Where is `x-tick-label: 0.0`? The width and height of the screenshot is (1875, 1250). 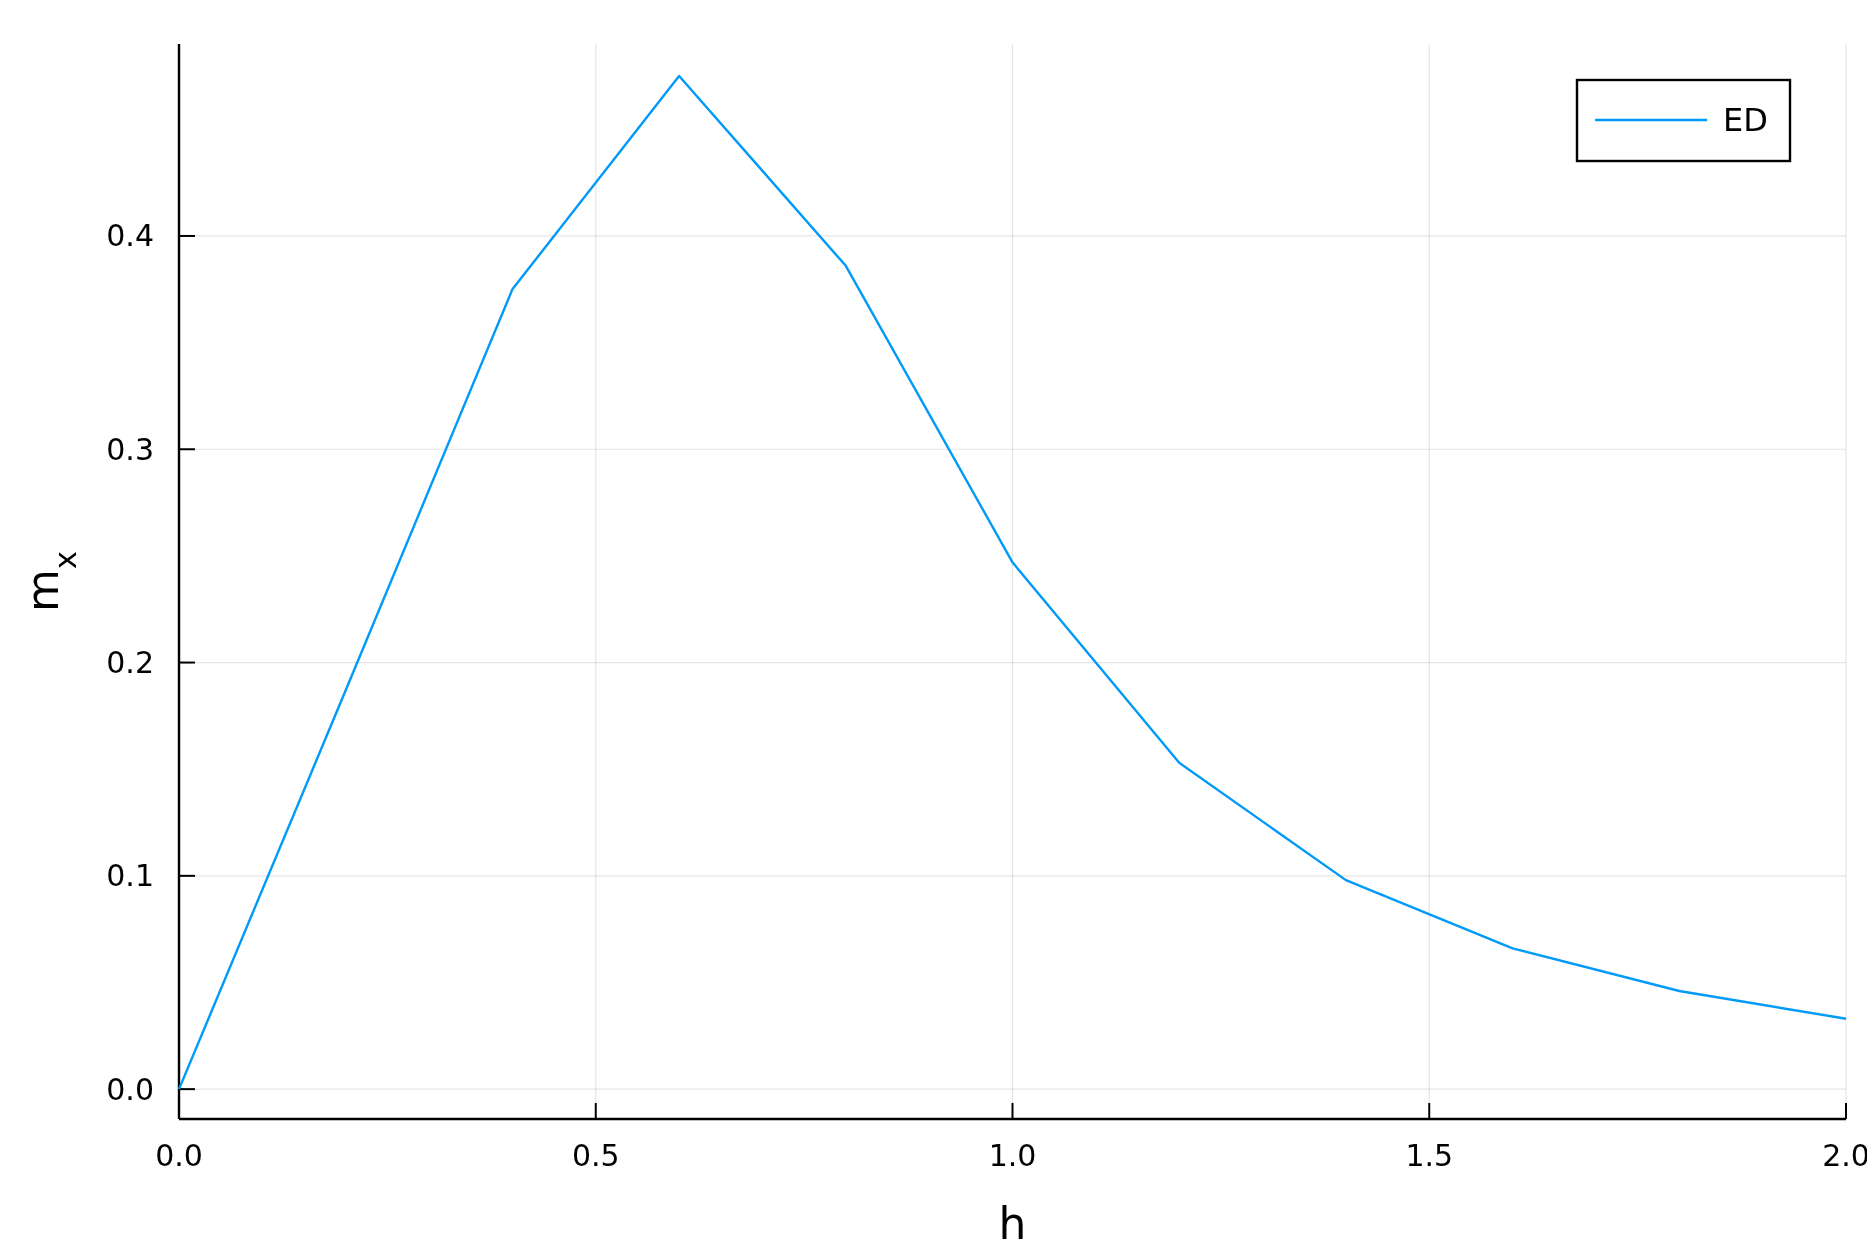 x-tick-label: 0.0 is located at coordinates (179, 1155).